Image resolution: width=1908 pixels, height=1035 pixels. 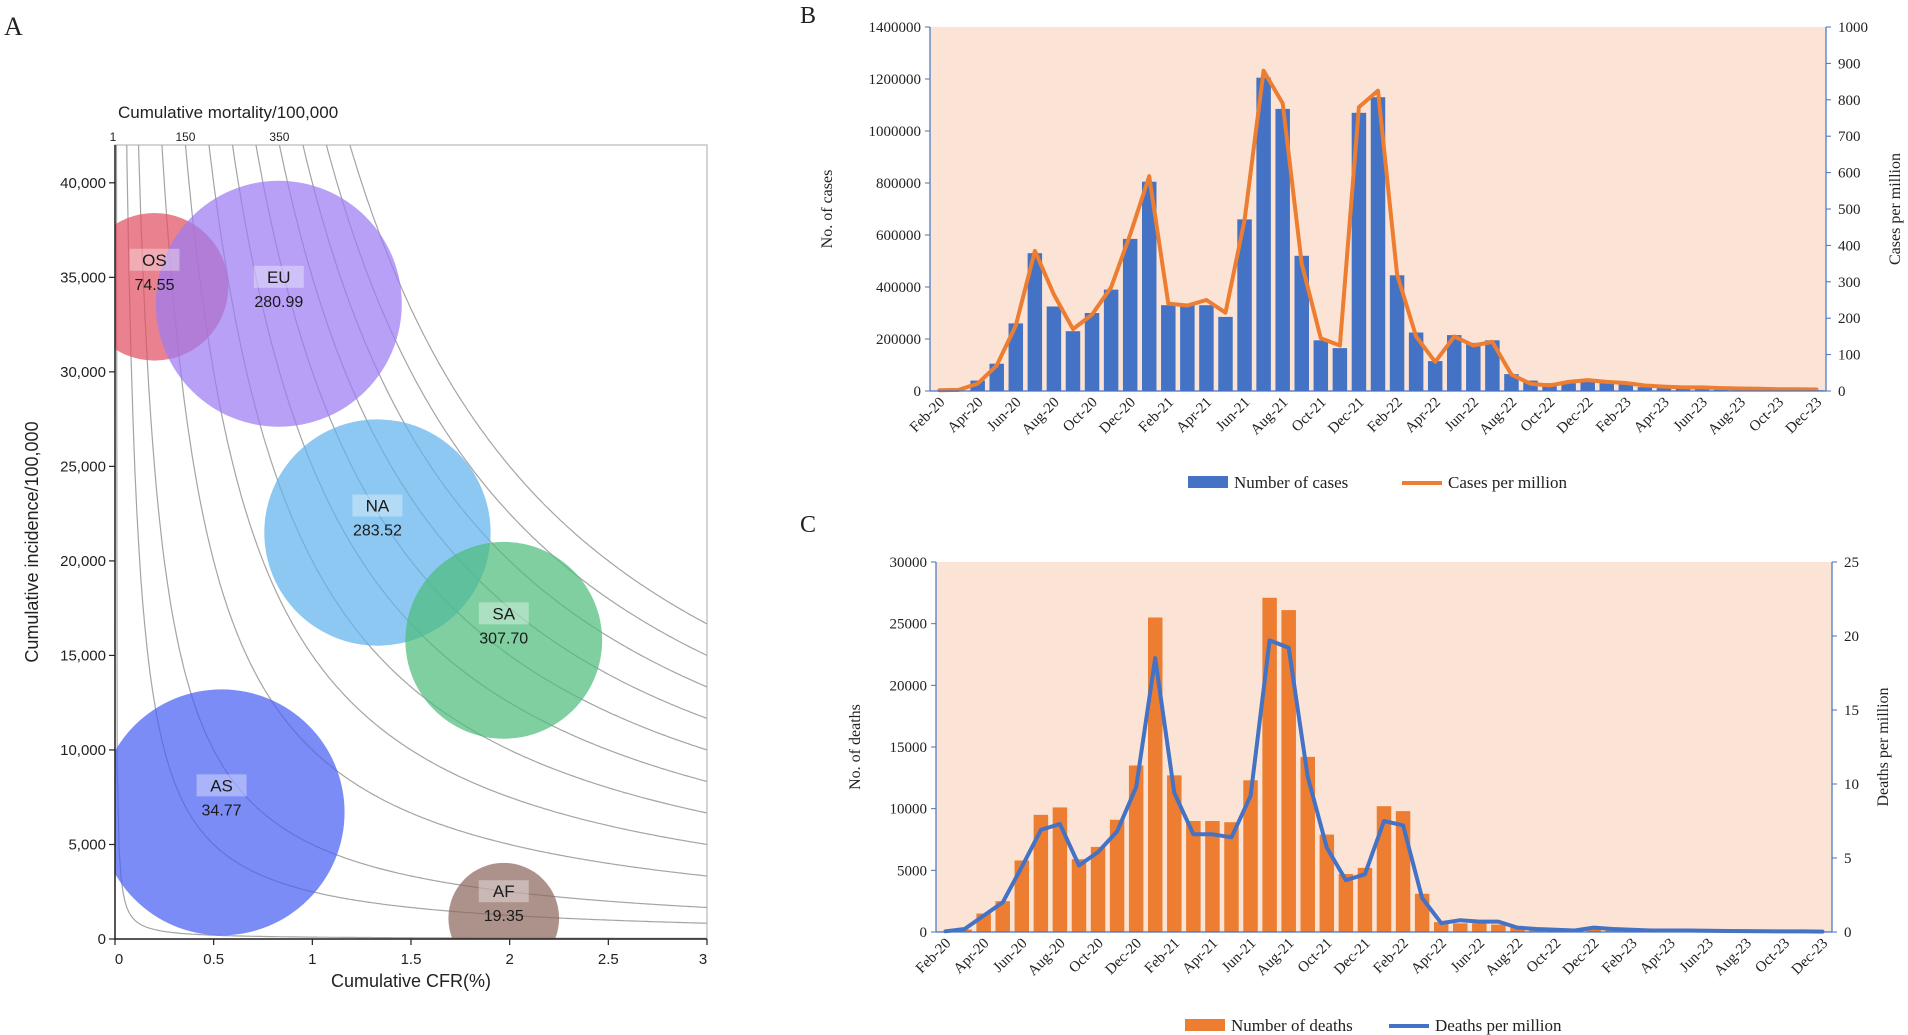 I want to click on panelB-right-tick-label: 800, so click(x=1849, y=101).